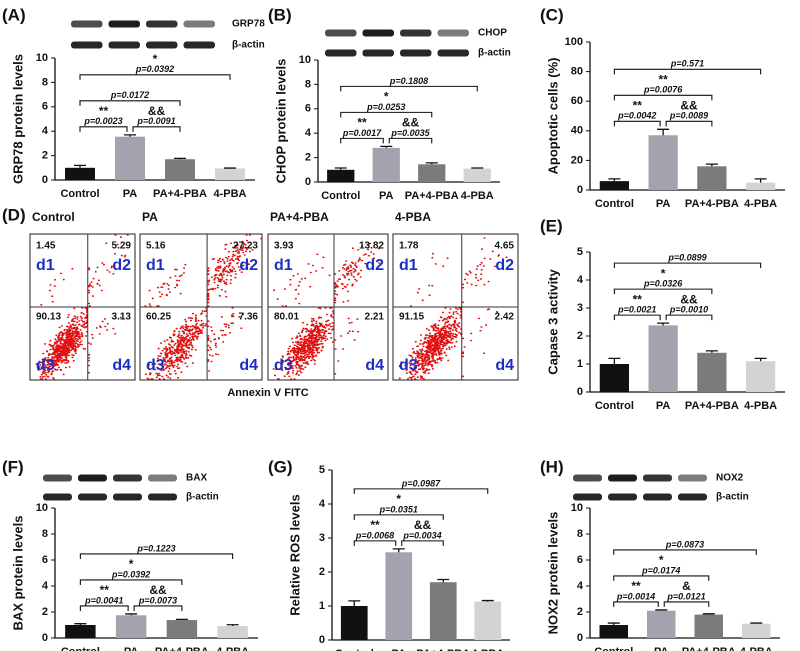  I want to click on quadrant-name: d3, so click(45, 365).